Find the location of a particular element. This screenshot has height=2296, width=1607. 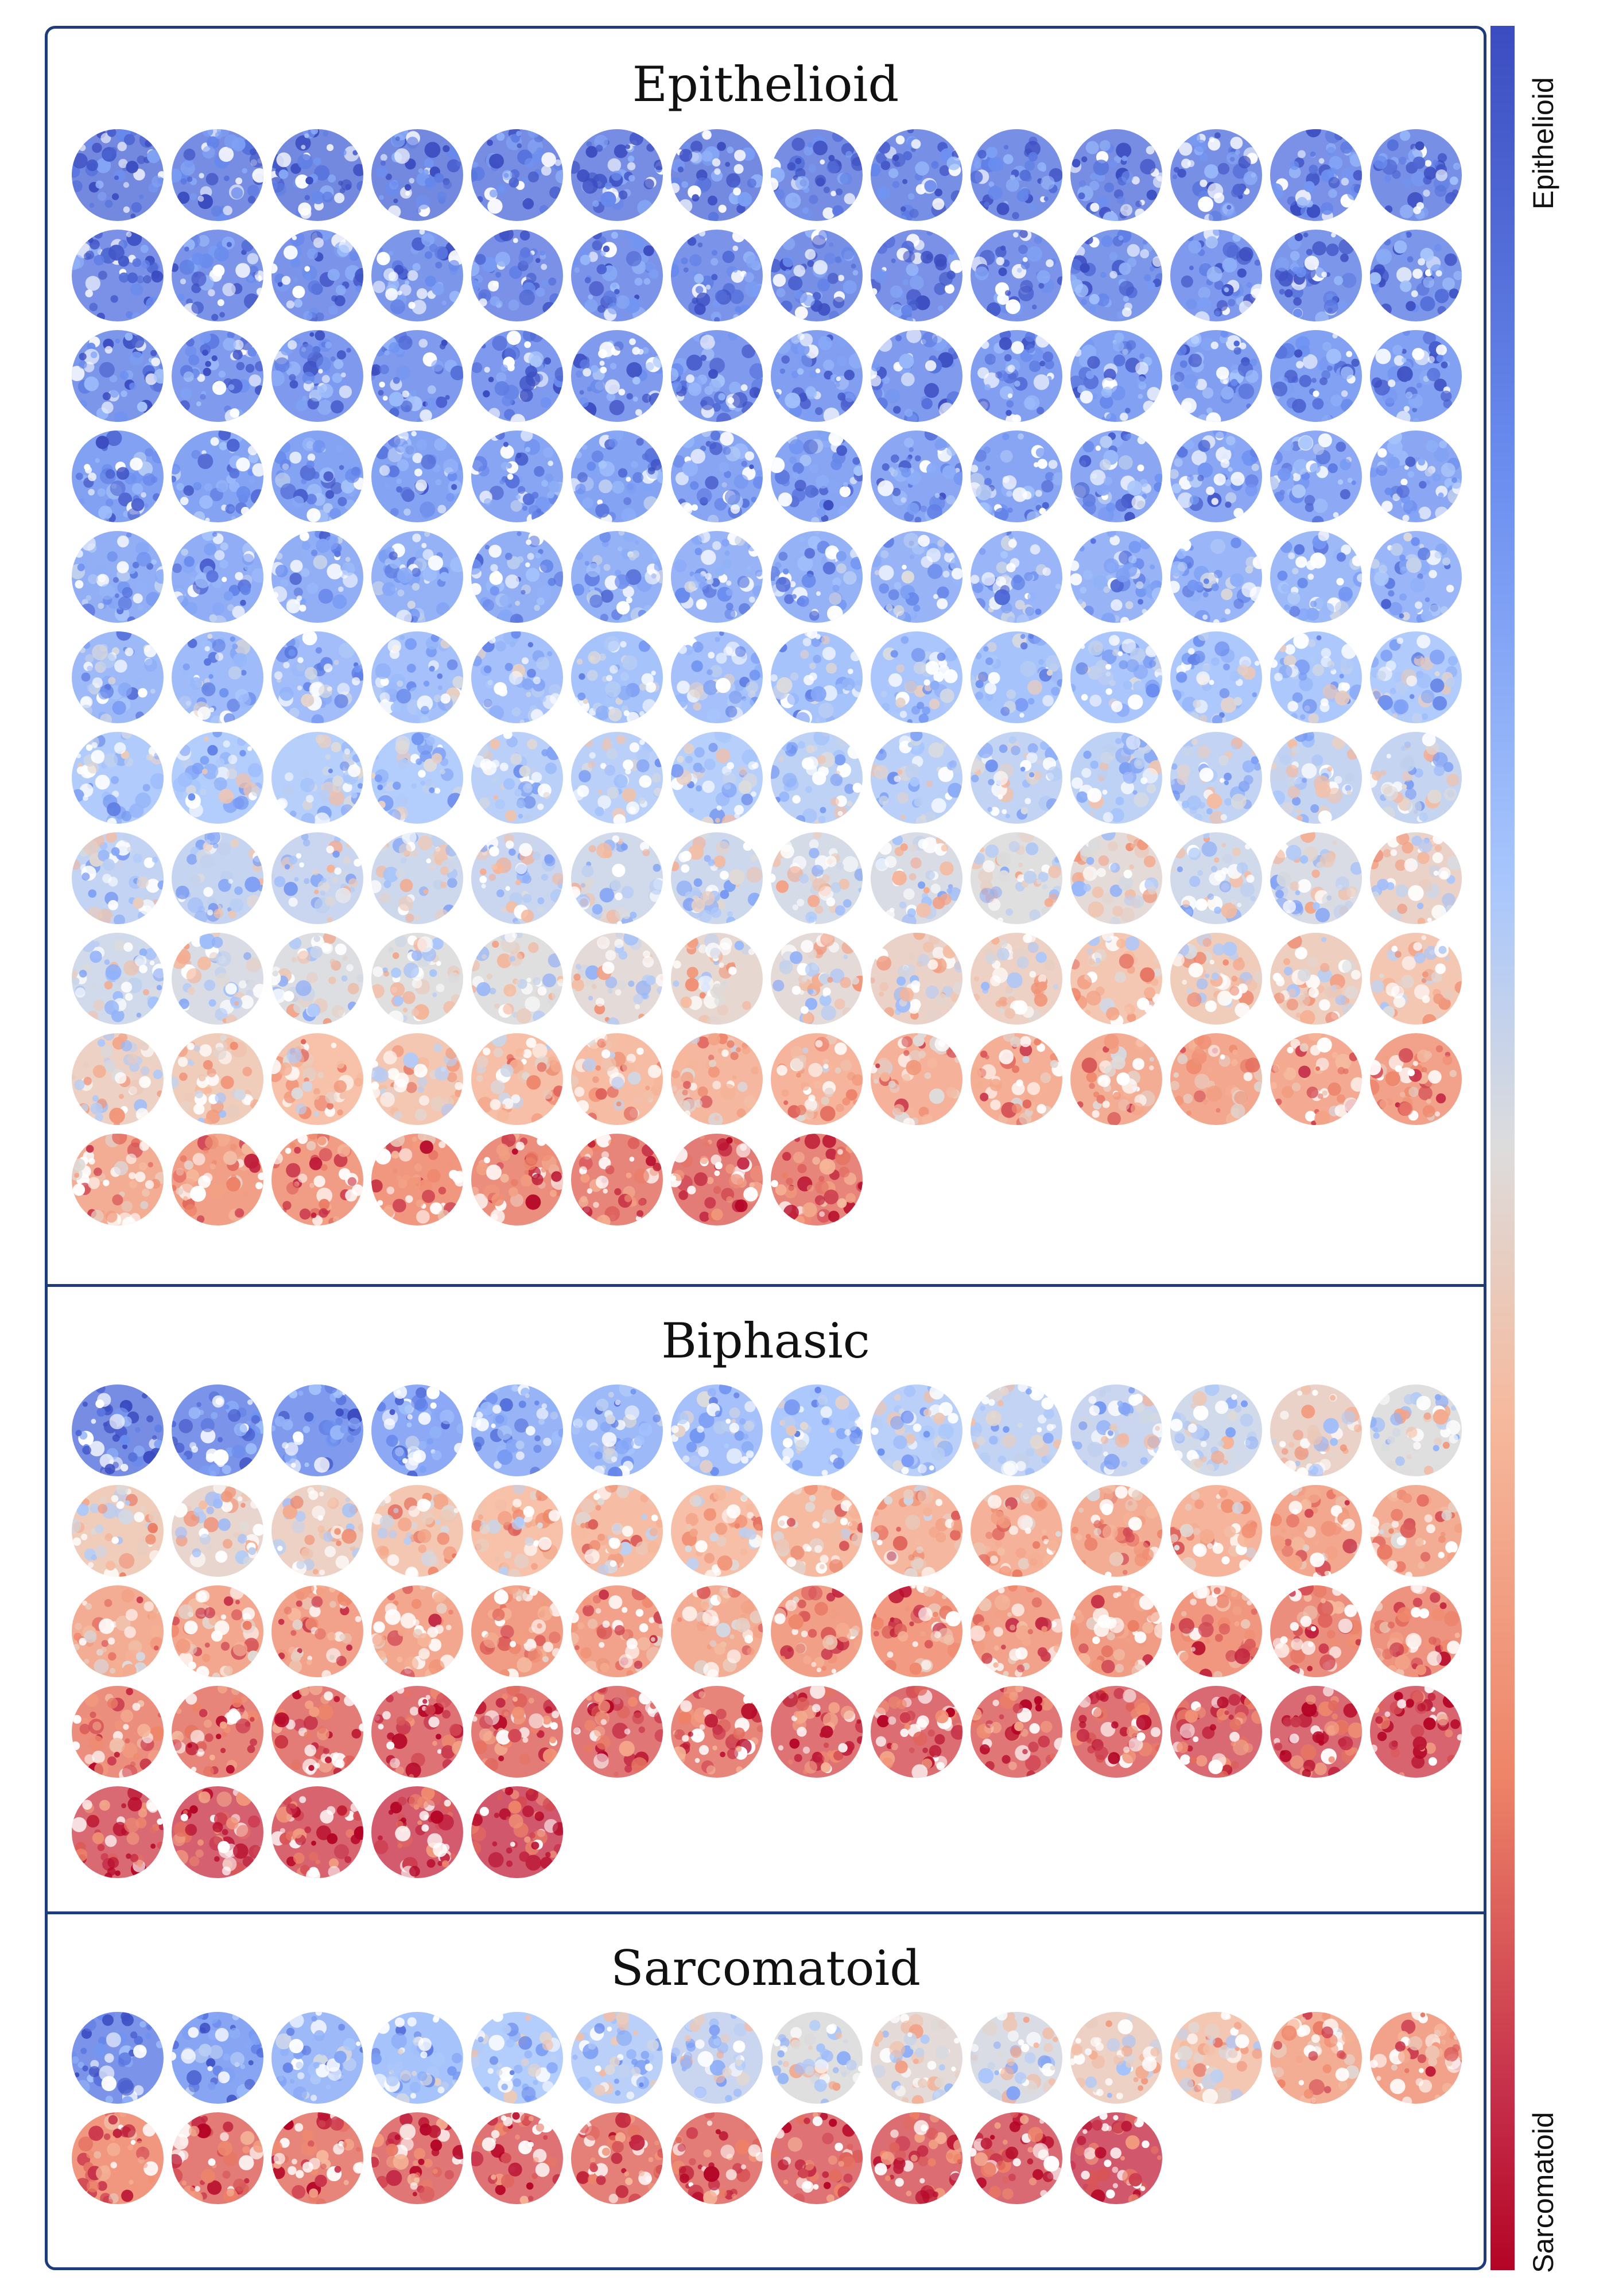

panel-title-epithelioid: Epithelioid is located at coordinates (765, 84).